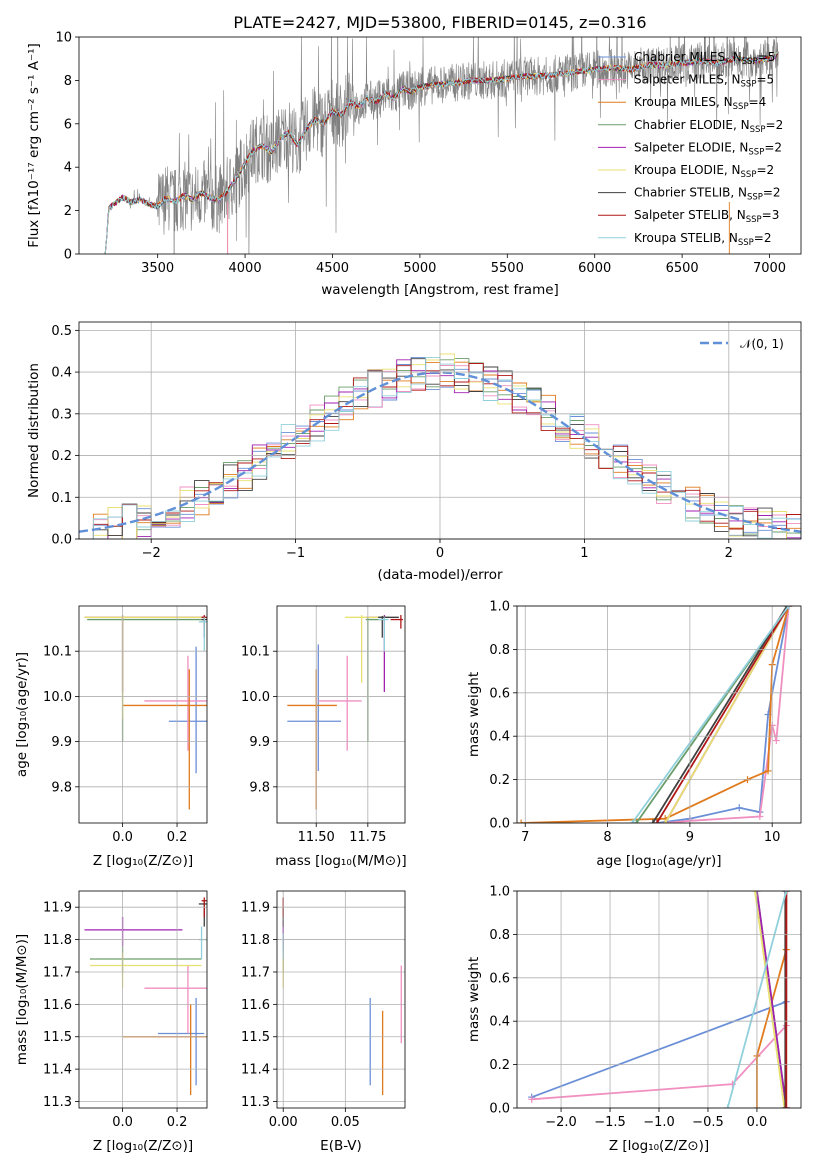  Describe the element at coordinates (499, 935) in the screenshot. I see `y-tick-label: 0.8` at that location.